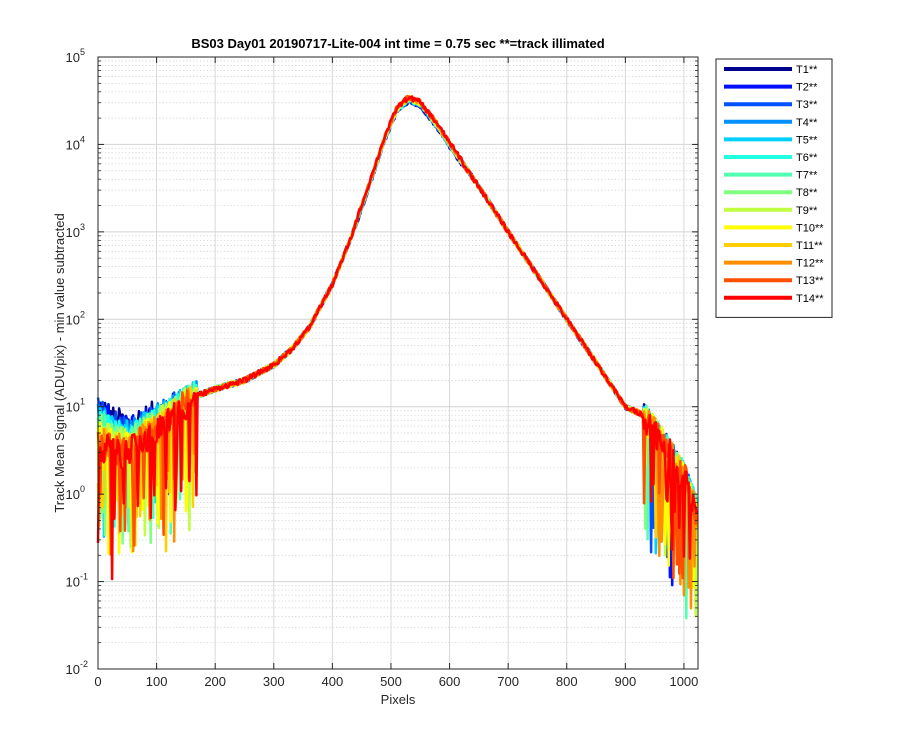 This screenshot has width=900, height=750. Describe the element at coordinates (807, 88) in the screenshot. I see `legend-entry: T2**` at that location.